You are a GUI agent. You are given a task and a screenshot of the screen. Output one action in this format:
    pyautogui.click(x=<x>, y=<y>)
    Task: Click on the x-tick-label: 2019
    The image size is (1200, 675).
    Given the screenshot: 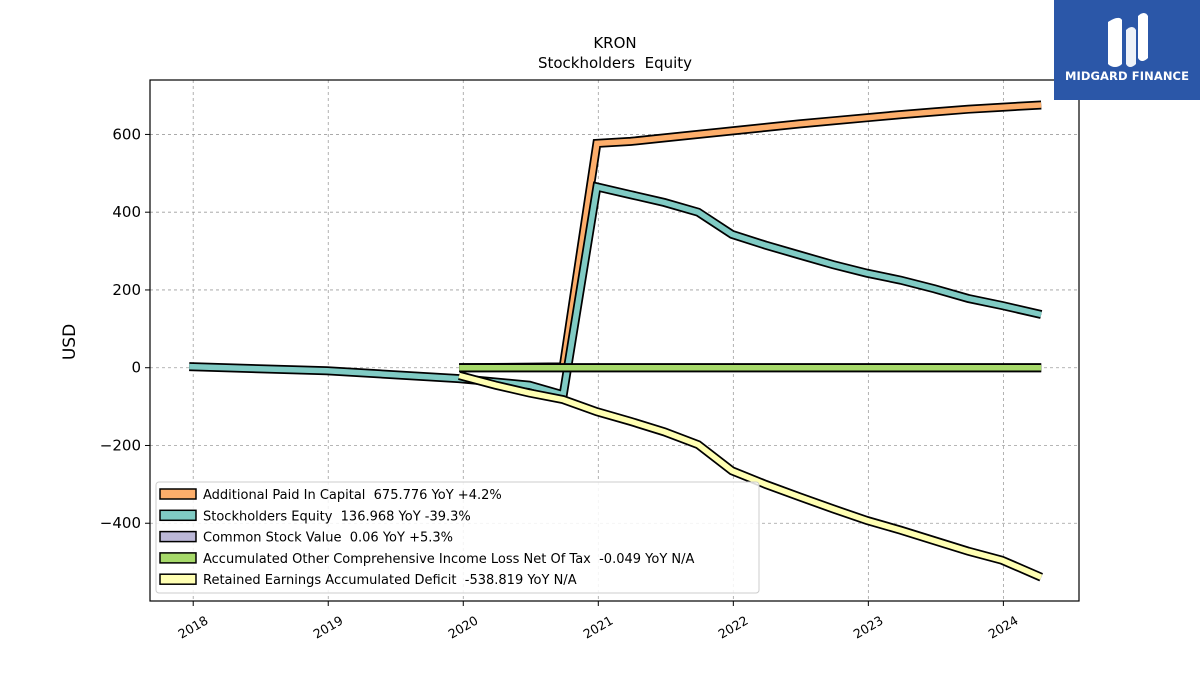 What is the action you would take?
    pyautogui.click(x=327, y=627)
    